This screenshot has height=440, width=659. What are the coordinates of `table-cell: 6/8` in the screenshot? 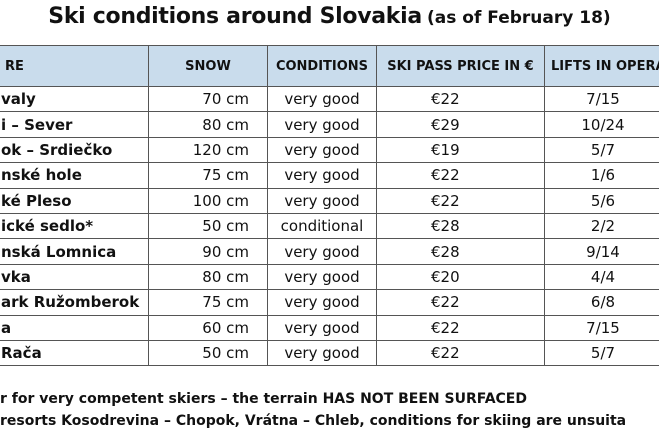 It's located at (601, 302).